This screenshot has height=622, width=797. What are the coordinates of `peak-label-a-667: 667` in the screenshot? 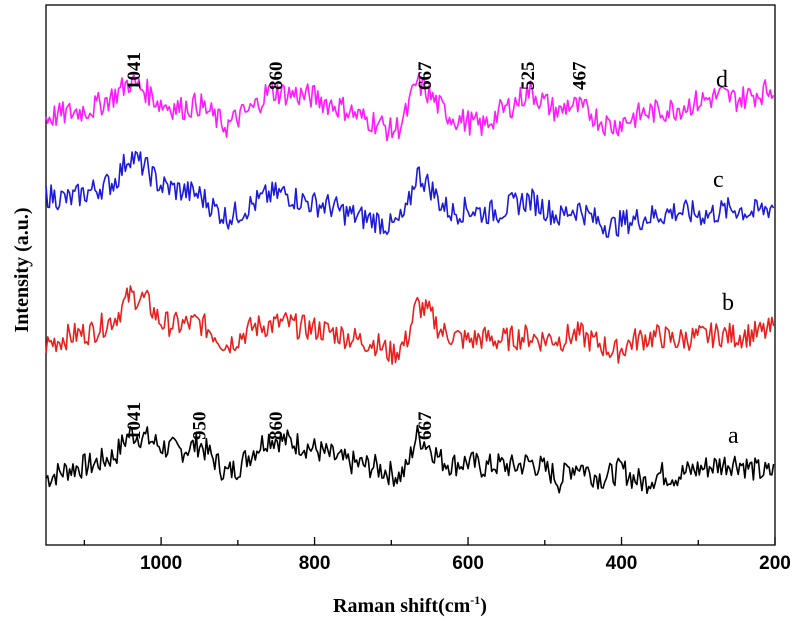 It's located at (425, 425).